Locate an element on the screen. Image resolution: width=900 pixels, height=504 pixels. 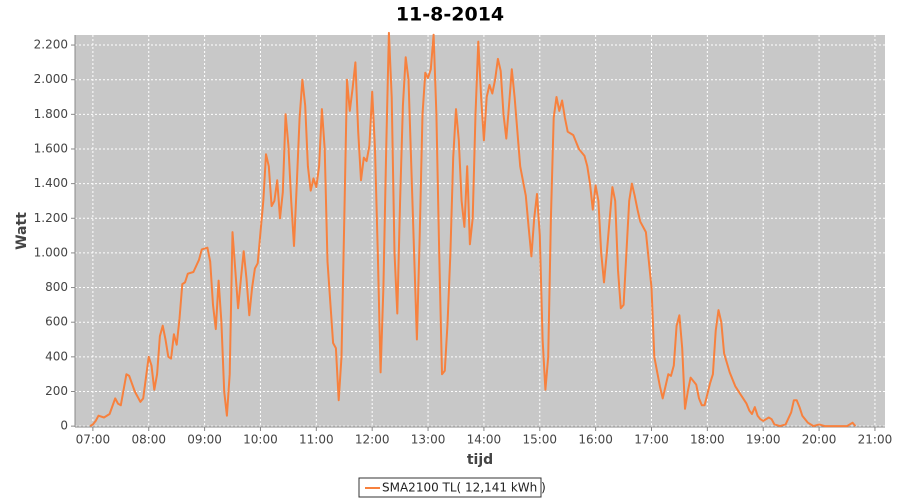
y-tick-label: 400 is located at coordinates (56, 356).